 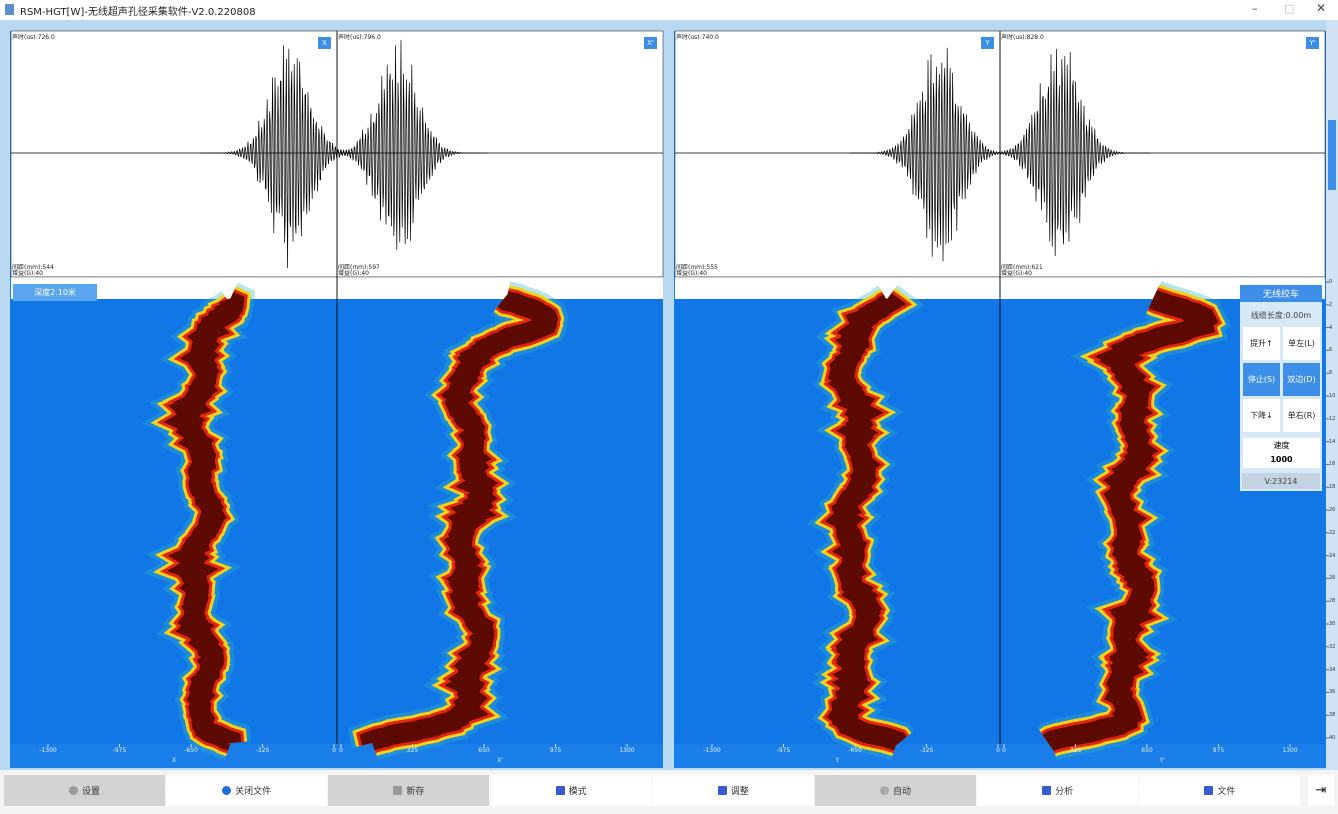 What do you see at coordinates (697, 37) in the screenshot?
I see `wave-time: 声时(us):740.0` at bounding box center [697, 37].